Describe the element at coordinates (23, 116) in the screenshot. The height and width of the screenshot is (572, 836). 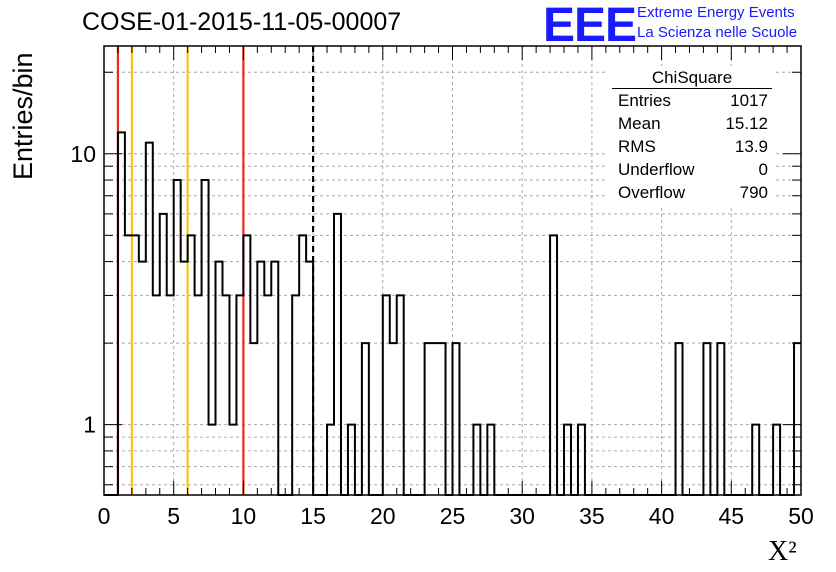
I see `y-axis-label: Entries/bin` at that location.